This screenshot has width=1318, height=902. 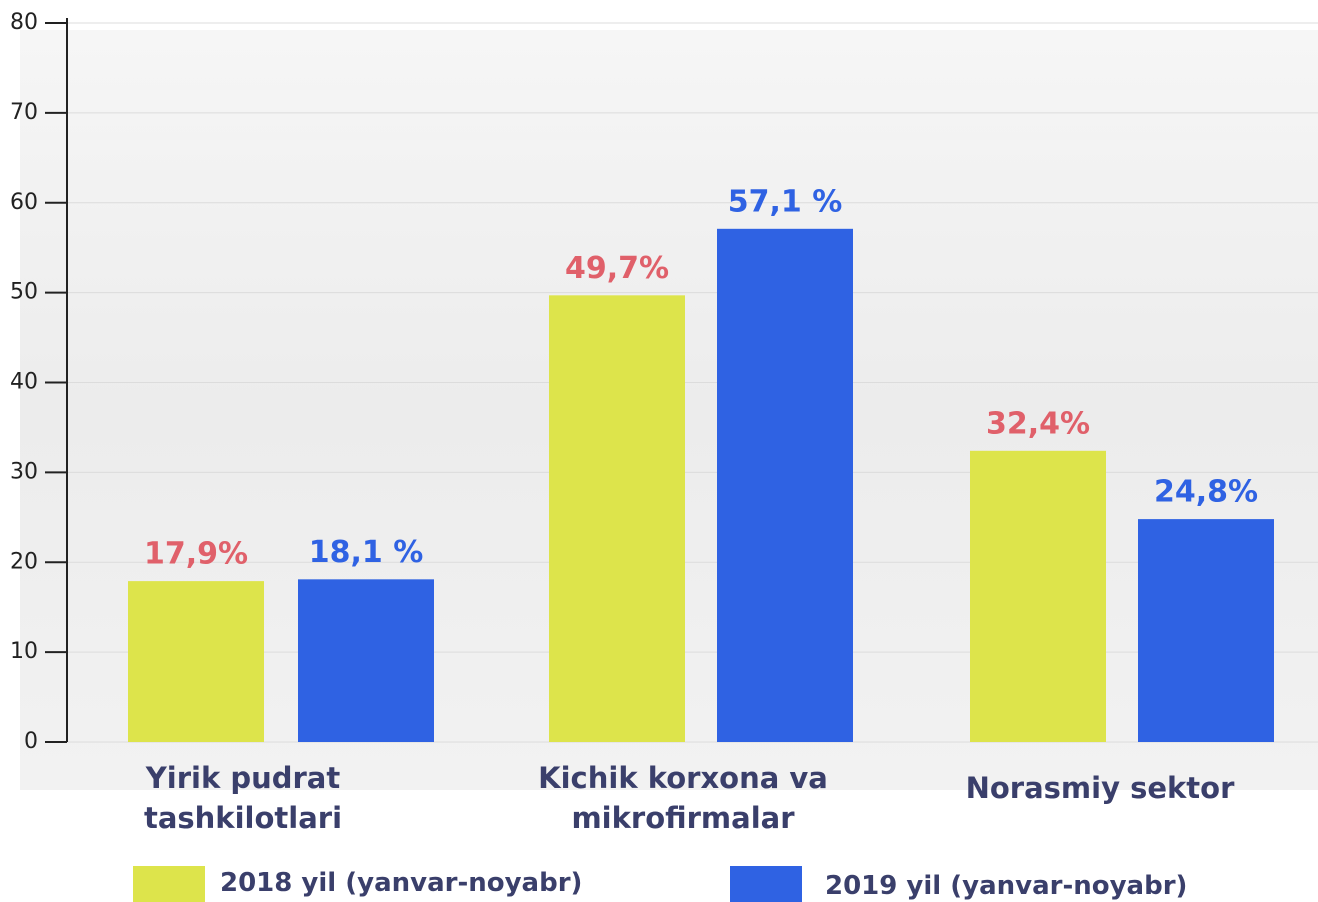 What do you see at coordinates (401, 883) in the screenshot?
I see `legend-label: 2018 yil (yanvar-noyabr)` at bounding box center [401, 883].